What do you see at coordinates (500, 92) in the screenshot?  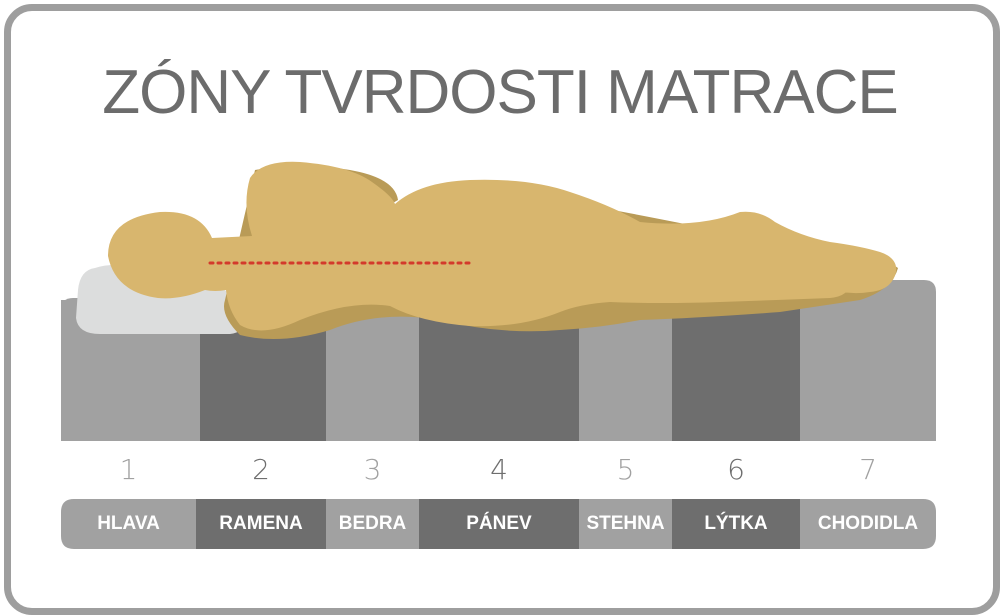 I see `page-title: ZÓNY TVRDOSTI MATRACE` at bounding box center [500, 92].